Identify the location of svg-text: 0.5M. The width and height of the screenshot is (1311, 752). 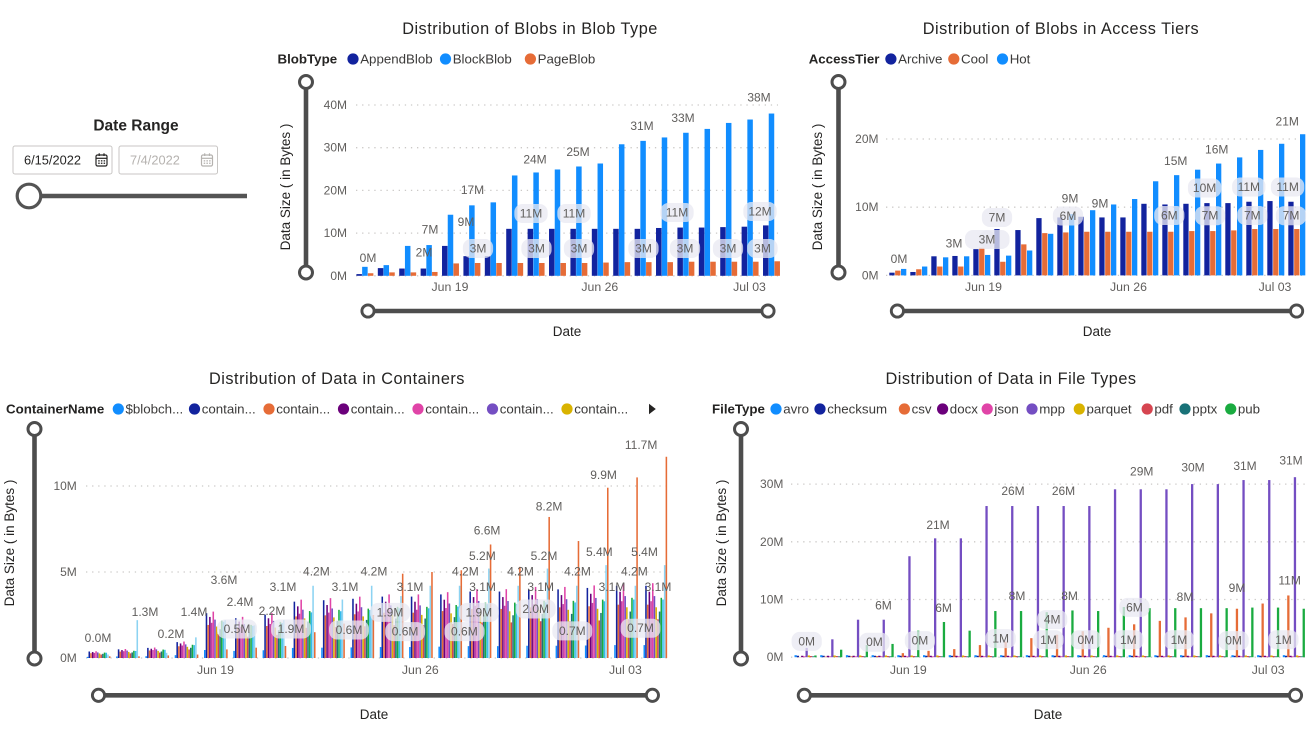
(237, 629).